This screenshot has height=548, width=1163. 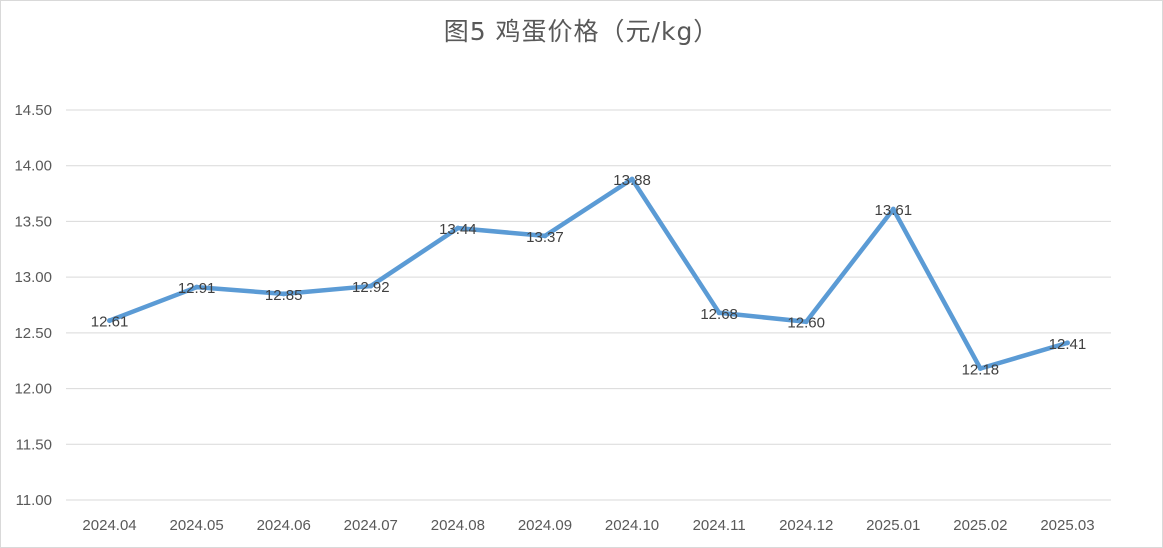 I want to click on data-label: 12.61, so click(x=110, y=322).